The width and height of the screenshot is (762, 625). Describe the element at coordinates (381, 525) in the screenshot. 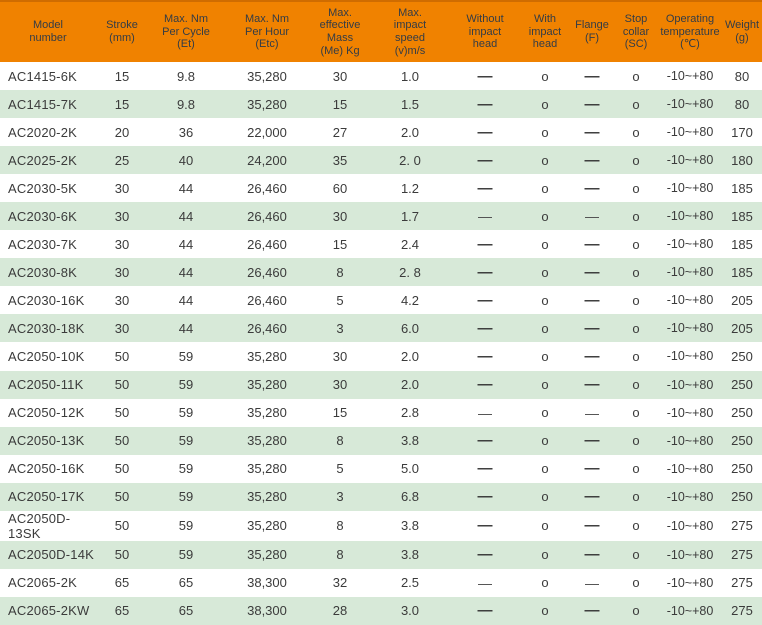

I see `table-row: AC2050D-13SK 50 59 35,280 8 3.8 — o — o -10~+80 275` at that location.